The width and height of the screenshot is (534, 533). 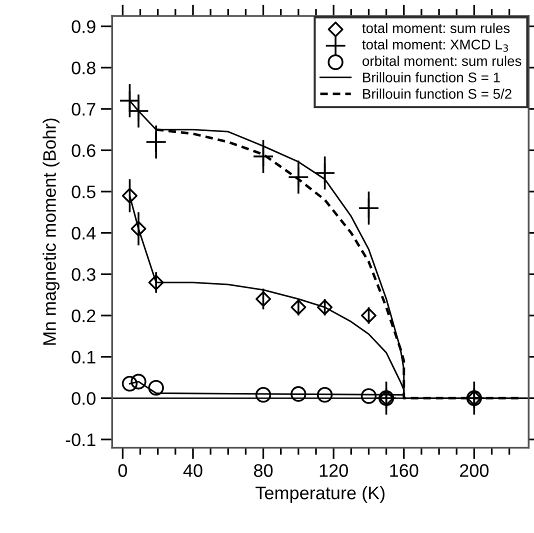 I want to click on y-tick-label: 0.5, so click(x=84, y=192).